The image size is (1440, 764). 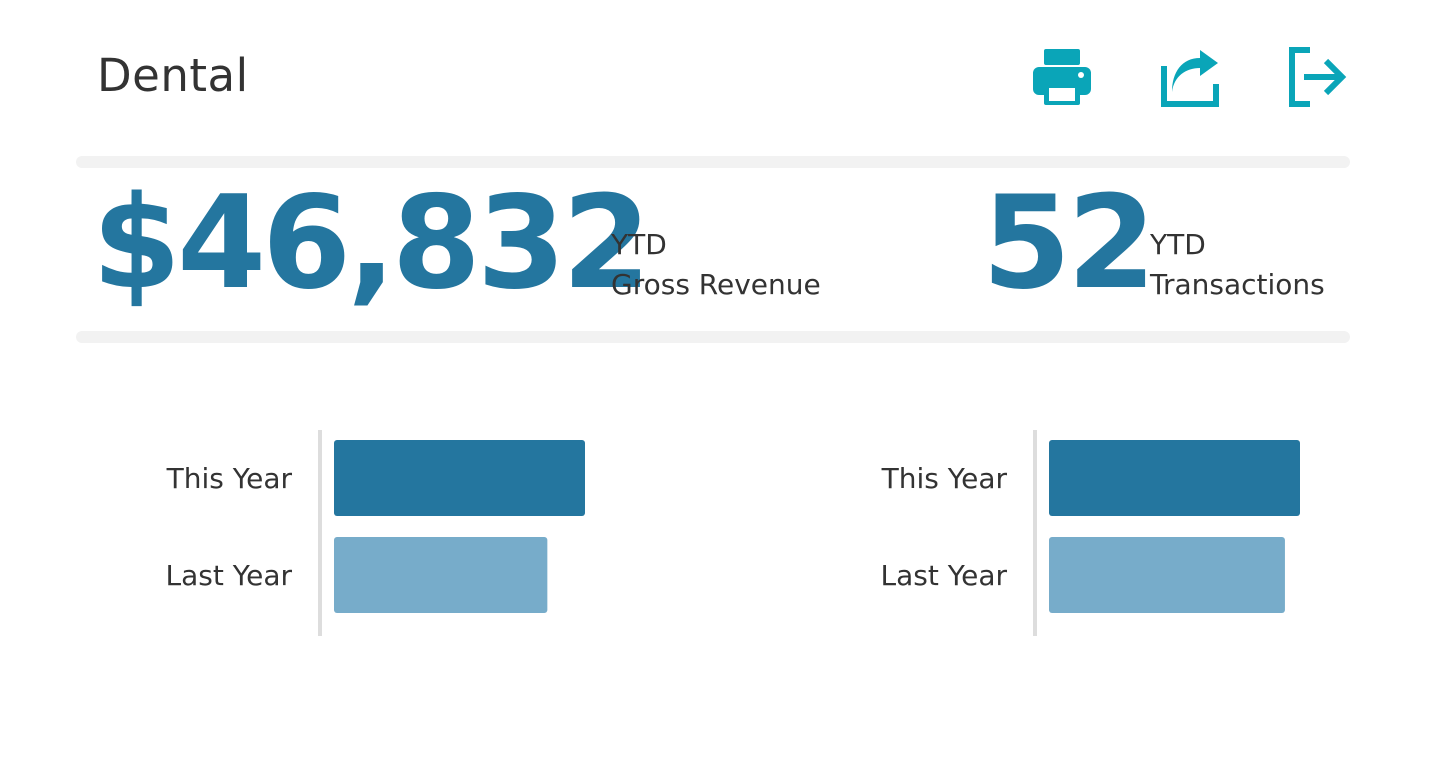 I want to click on logout-button, so click(x=1318, y=78).